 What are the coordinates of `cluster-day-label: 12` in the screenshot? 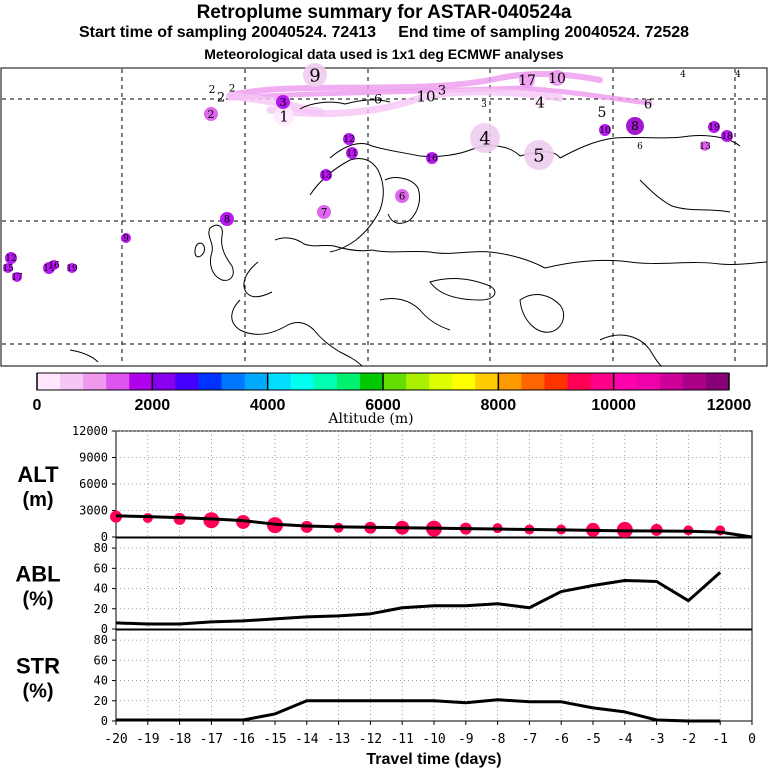 It's located at (10, 259).